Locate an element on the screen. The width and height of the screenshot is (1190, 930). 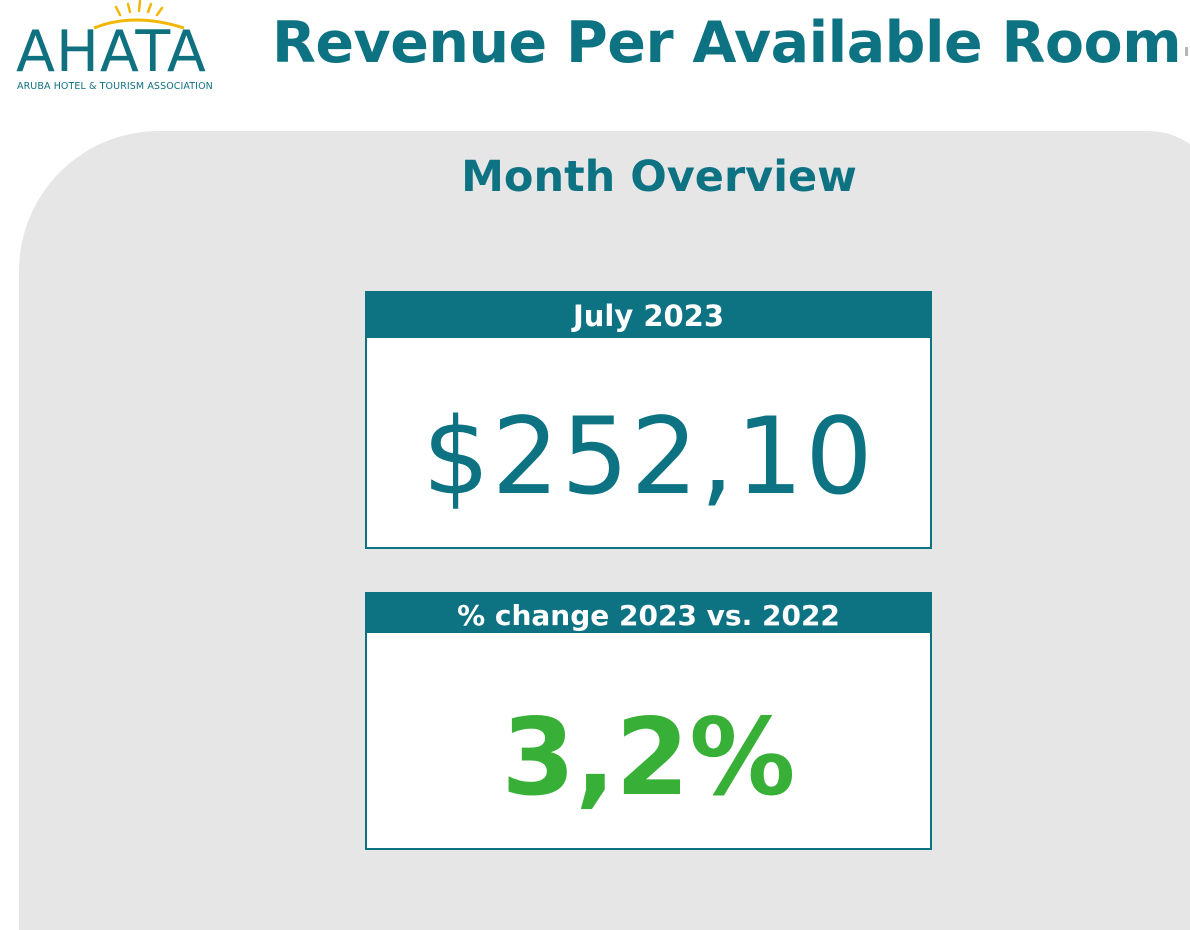
logo-tagline: ARUBA HOTEL & TOURISM ASSOCIATION is located at coordinates (115, 86).